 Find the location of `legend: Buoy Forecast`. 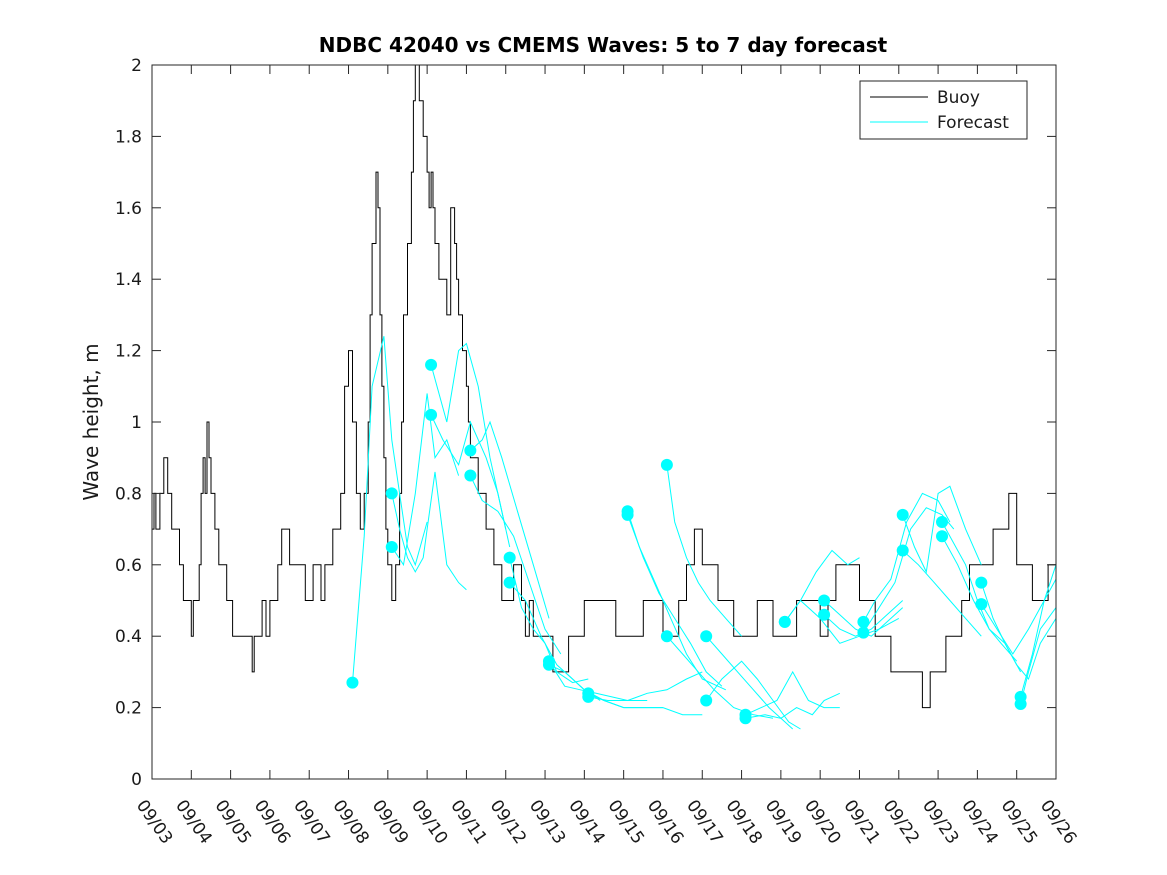

legend: Buoy Forecast is located at coordinates (943, 110).